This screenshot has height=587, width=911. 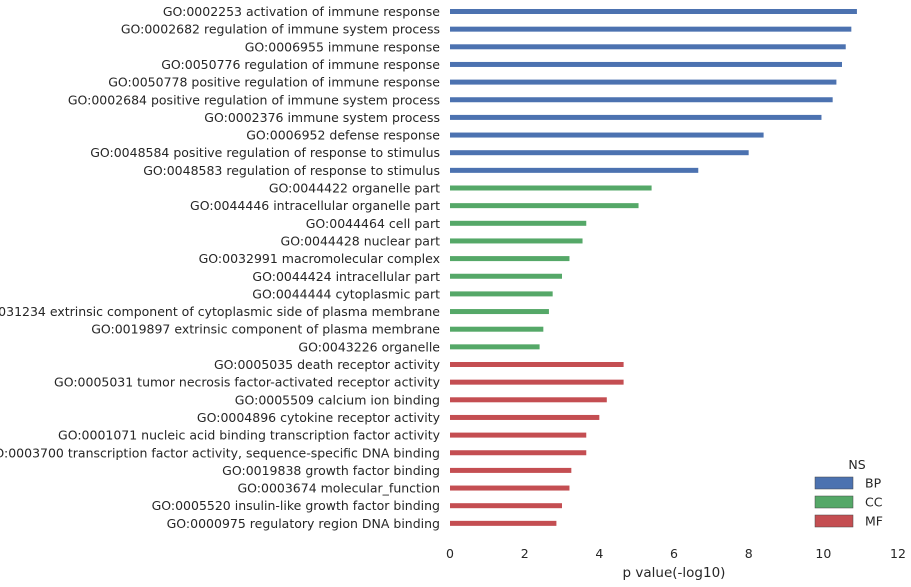 I want to click on category-label: GO:0004896 cytokine receptor activity, so click(x=319, y=417).